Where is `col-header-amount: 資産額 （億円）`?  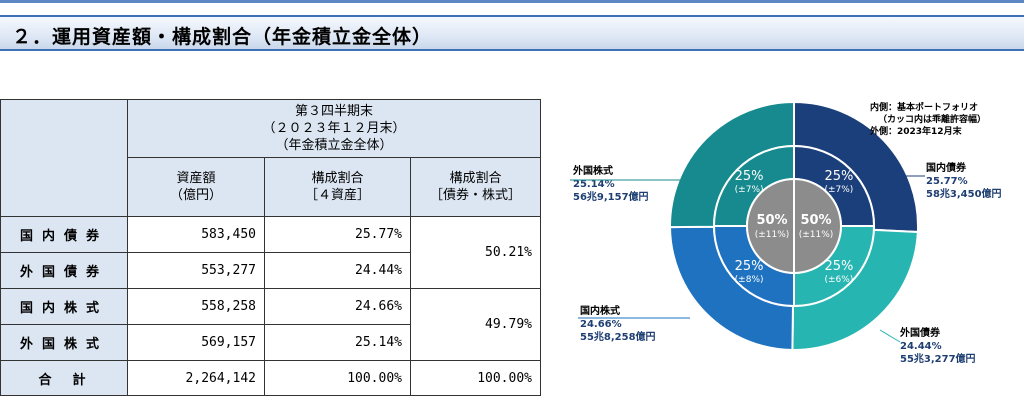 col-header-amount: 資産額 （億円） is located at coordinates (196, 187).